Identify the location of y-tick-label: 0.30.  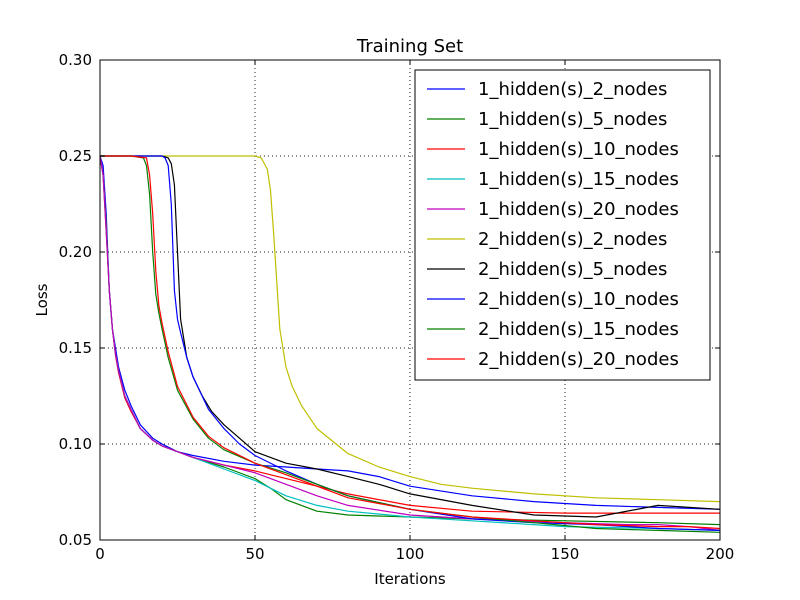
(75, 60).